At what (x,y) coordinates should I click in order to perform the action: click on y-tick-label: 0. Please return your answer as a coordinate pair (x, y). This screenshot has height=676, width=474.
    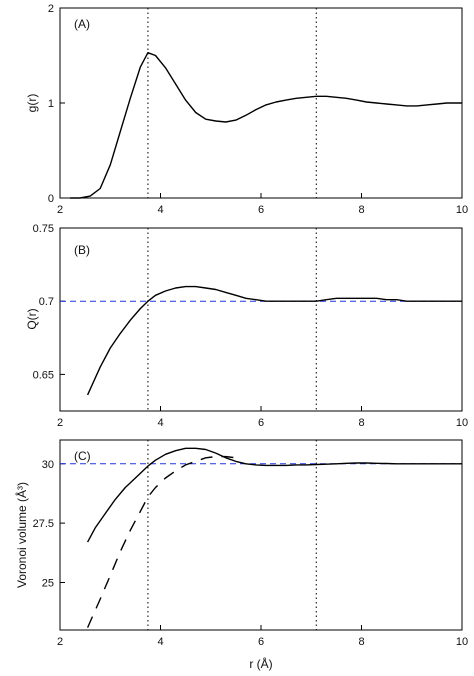
    Looking at the image, I should click on (51, 199).